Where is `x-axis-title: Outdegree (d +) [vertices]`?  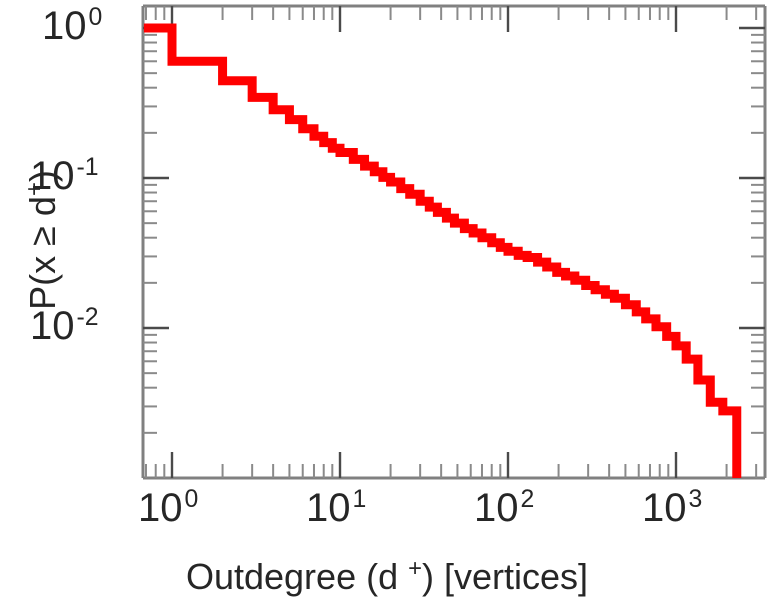 x-axis-title: Outdegree (d +) [vertices] is located at coordinates (387, 576).